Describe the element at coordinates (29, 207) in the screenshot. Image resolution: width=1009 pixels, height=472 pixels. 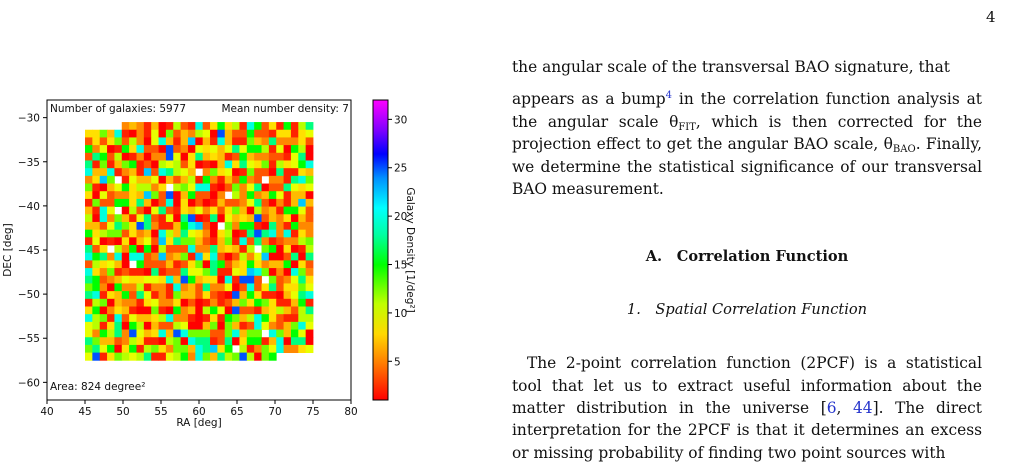
I see `y-tick-label: −40` at that location.